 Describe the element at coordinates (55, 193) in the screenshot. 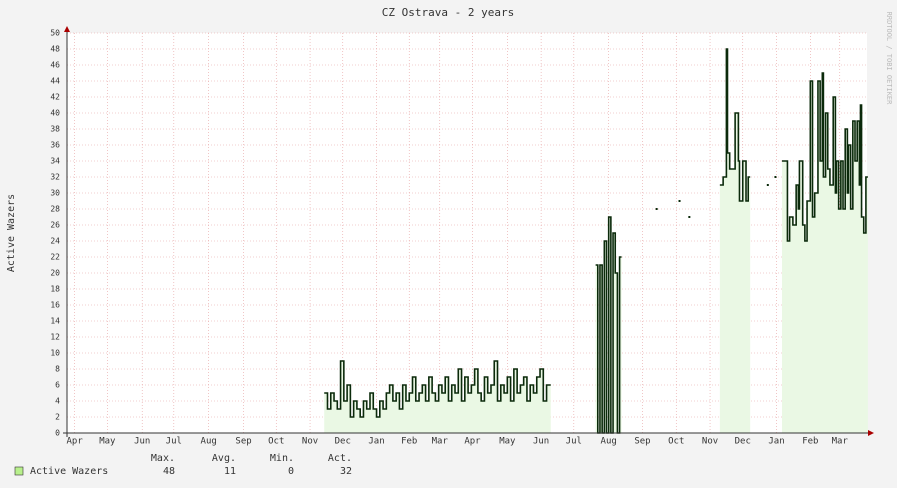

I see `y-tick-label: 30` at that location.